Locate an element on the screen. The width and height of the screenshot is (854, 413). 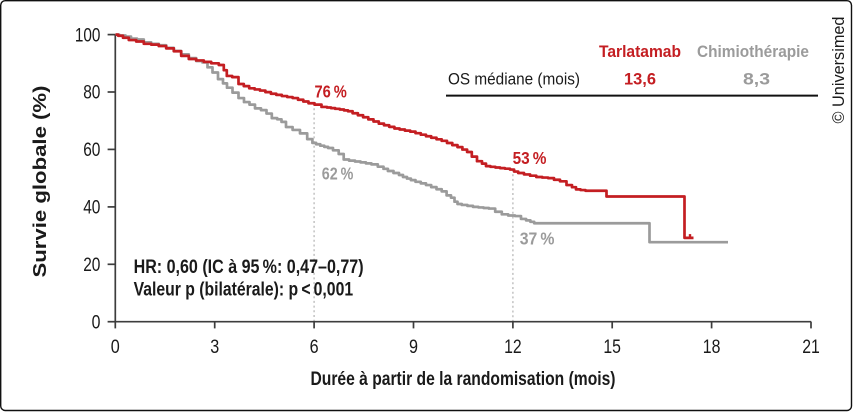
svg-text: 76 % is located at coordinates (331, 92).